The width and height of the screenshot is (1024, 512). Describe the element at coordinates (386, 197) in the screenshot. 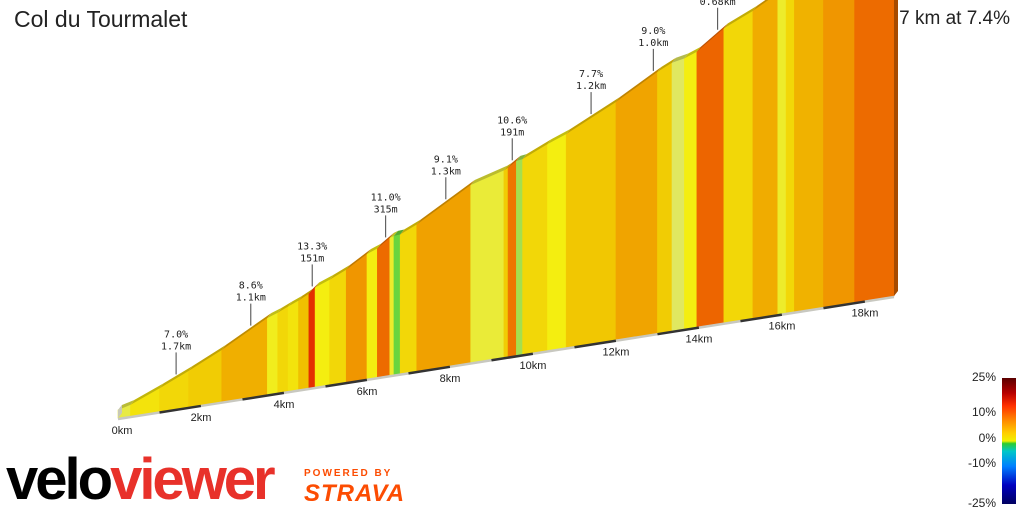

I see `annotation-gradient: 11.0%` at that location.